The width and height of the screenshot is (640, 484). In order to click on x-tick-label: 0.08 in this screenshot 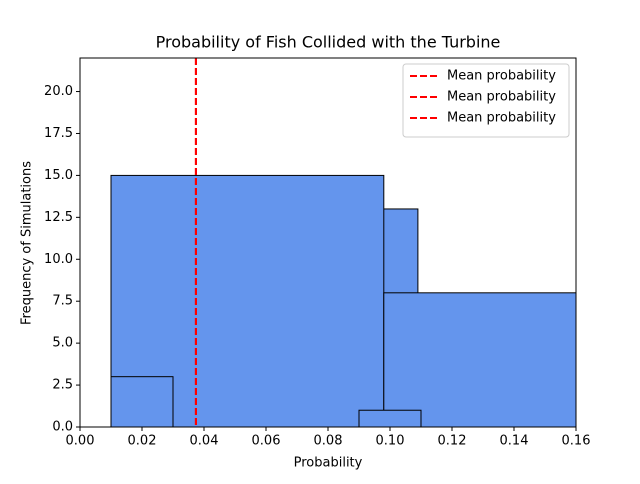, I will do `click(328, 441)`.